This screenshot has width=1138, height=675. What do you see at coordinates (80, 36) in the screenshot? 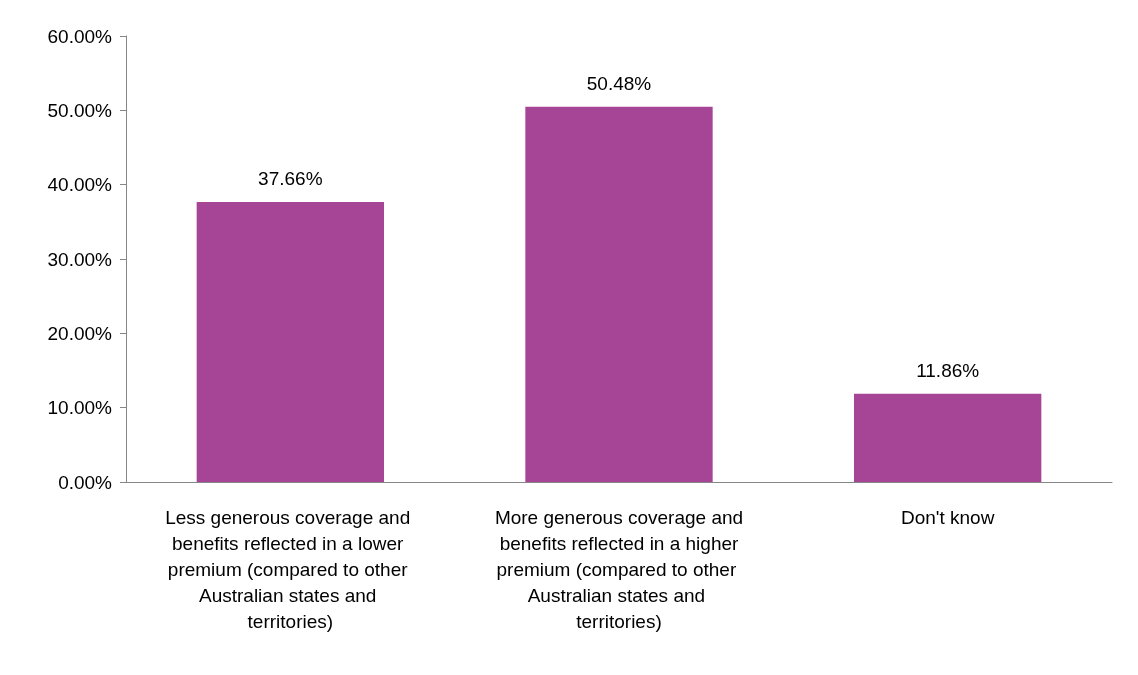
I see `y-tick-label: 60.00%` at bounding box center [80, 36].